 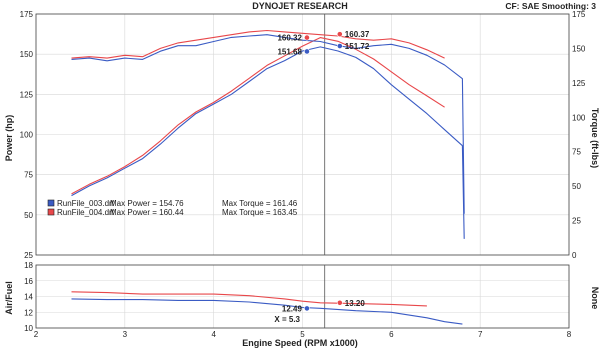 What do you see at coordinates (357, 34) in the screenshot?
I see `main-marker-label: 160.37` at bounding box center [357, 34].